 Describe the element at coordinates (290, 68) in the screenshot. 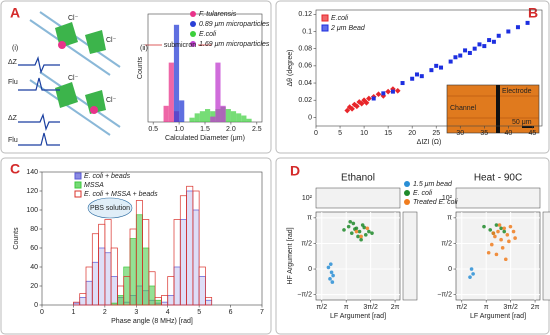

I see `y-axis-label: Δθ (degree)` at that location.